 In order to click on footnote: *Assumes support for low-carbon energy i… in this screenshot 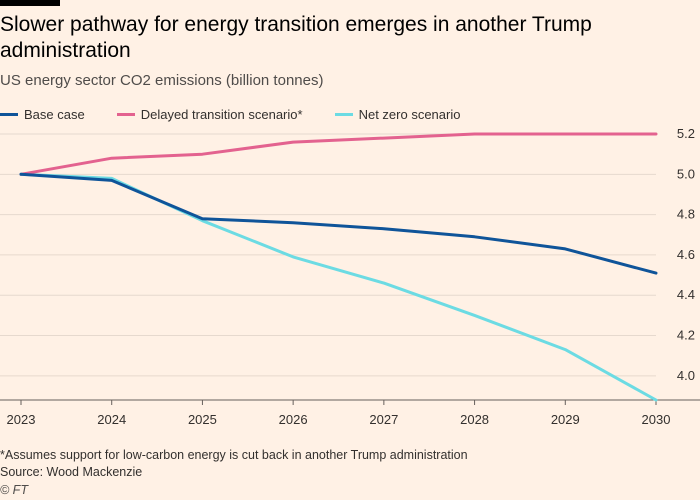, I will do `click(234, 455)`.